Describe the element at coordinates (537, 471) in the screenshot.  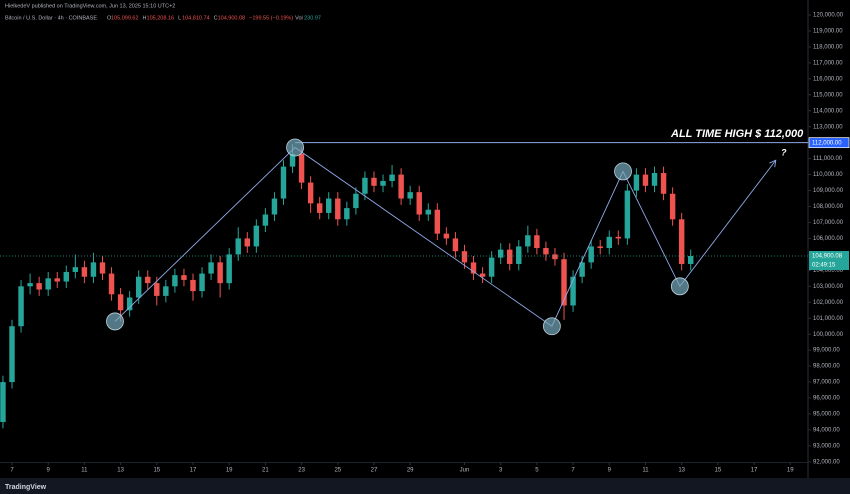
I see `x-tick-label: 5` at that location.